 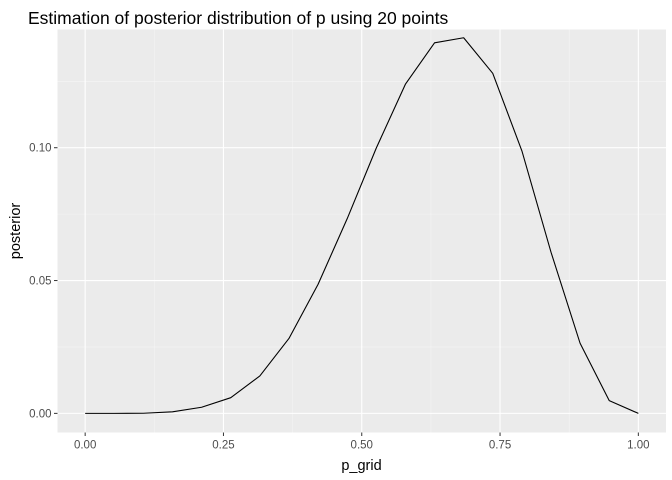 I want to click on y-tick-label: 0.10, so click(x=40, y=149).